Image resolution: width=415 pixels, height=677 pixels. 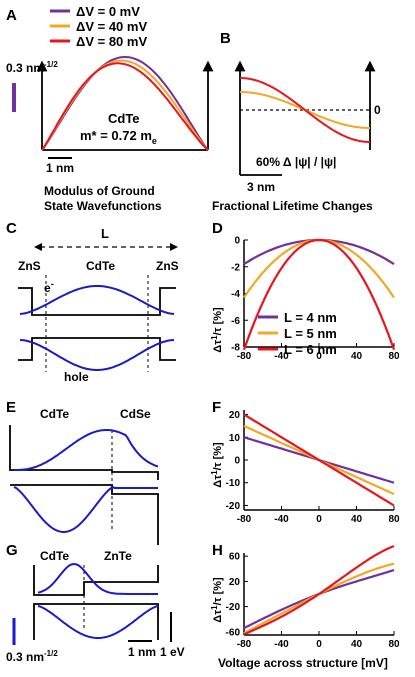 I want to click on panel-g-scale-label: 0.3 nm-1/2, so click(x=32, y=656).